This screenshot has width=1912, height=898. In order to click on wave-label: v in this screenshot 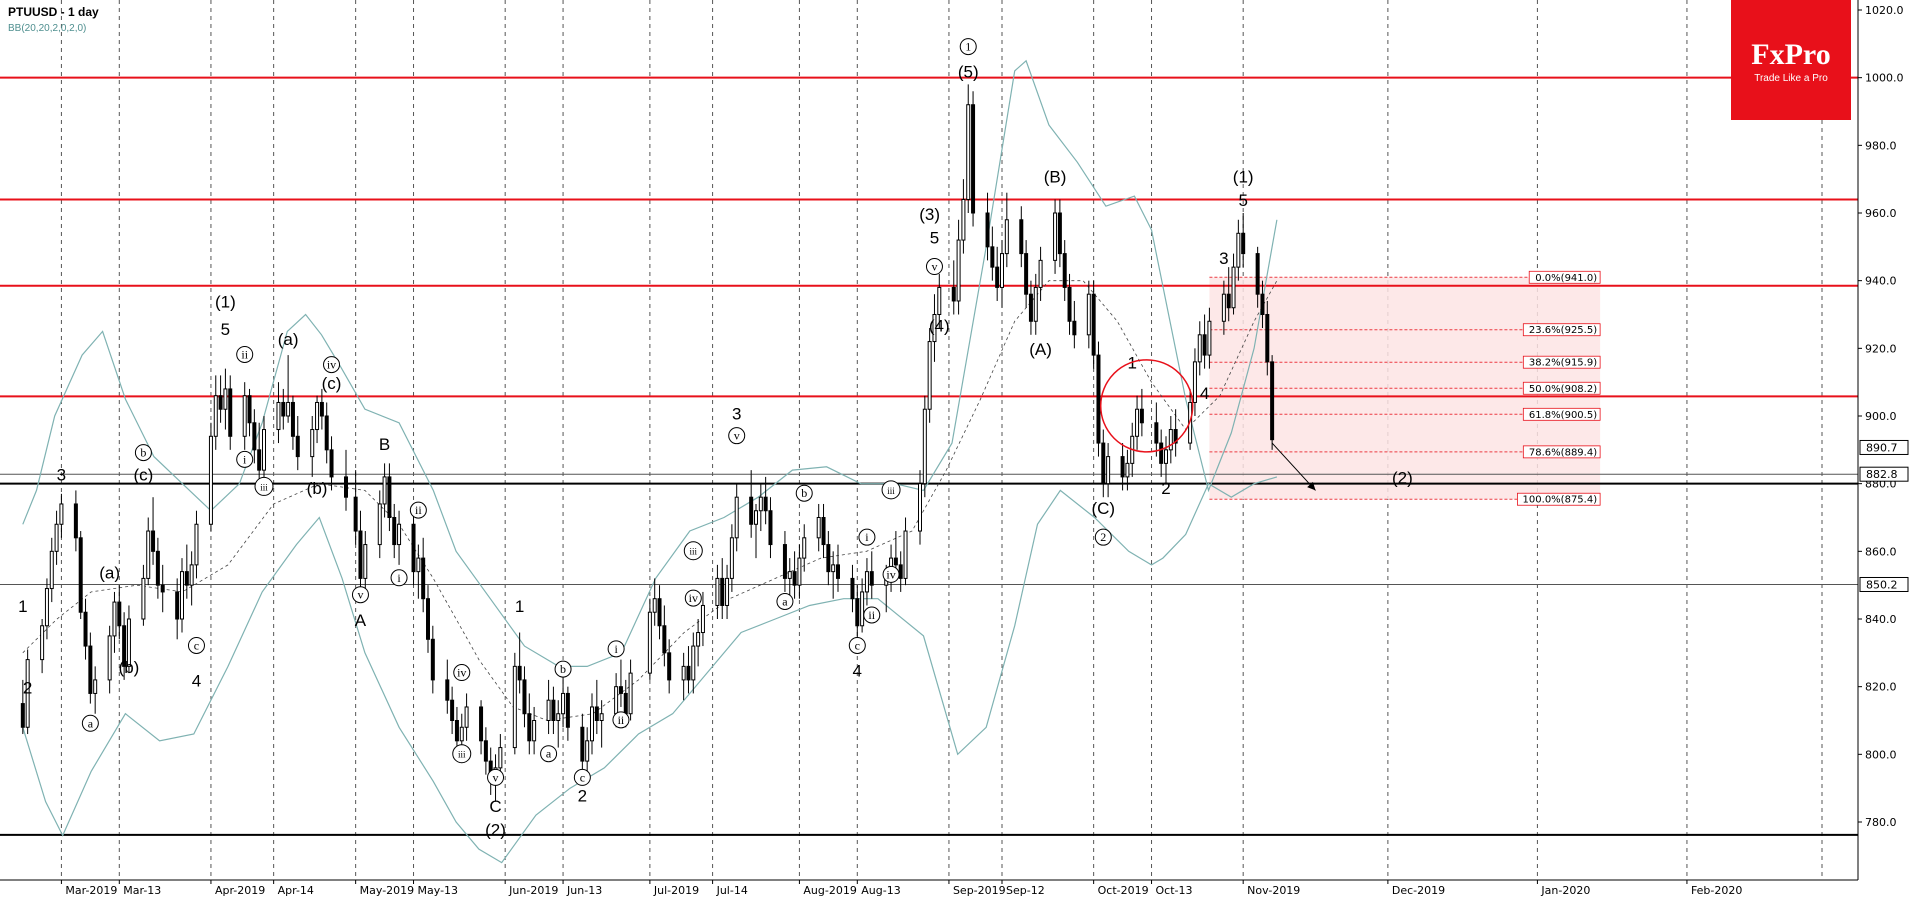, I will do `click(737, 436)`.